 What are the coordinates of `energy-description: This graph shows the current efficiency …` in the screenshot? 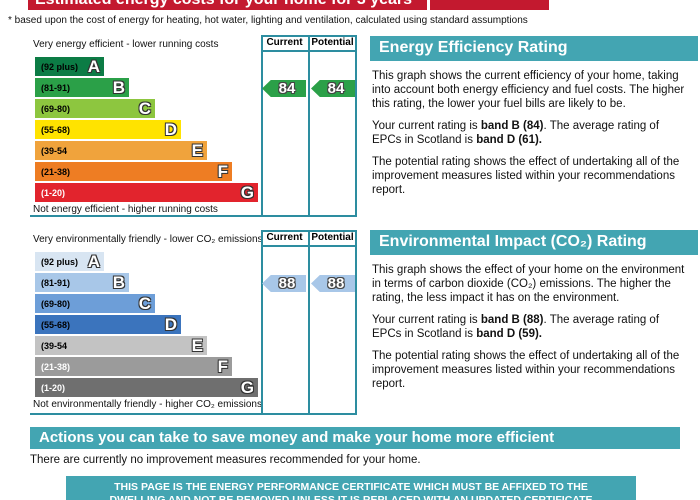 It's located at (528, 90).